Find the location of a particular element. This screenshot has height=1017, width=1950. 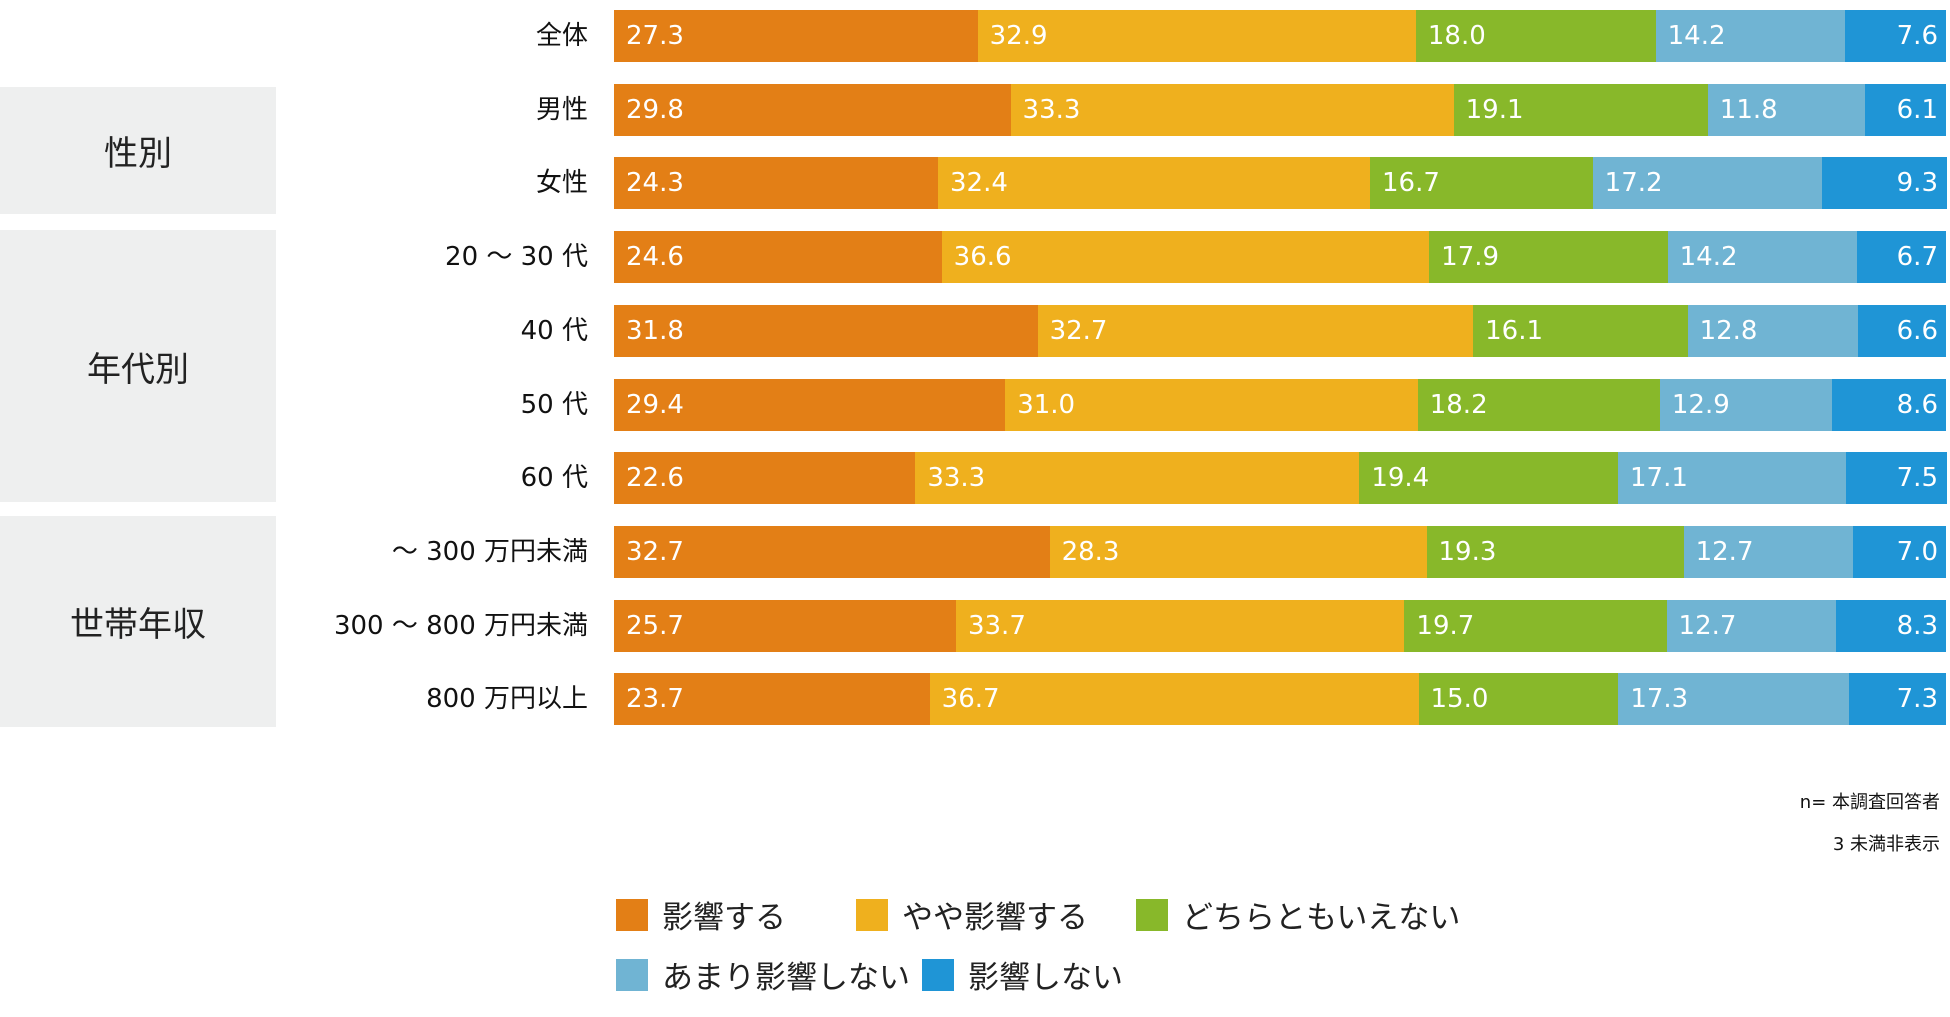

category-label: 300 ～ 800 万円未満 is located at coordinates (460, 625).